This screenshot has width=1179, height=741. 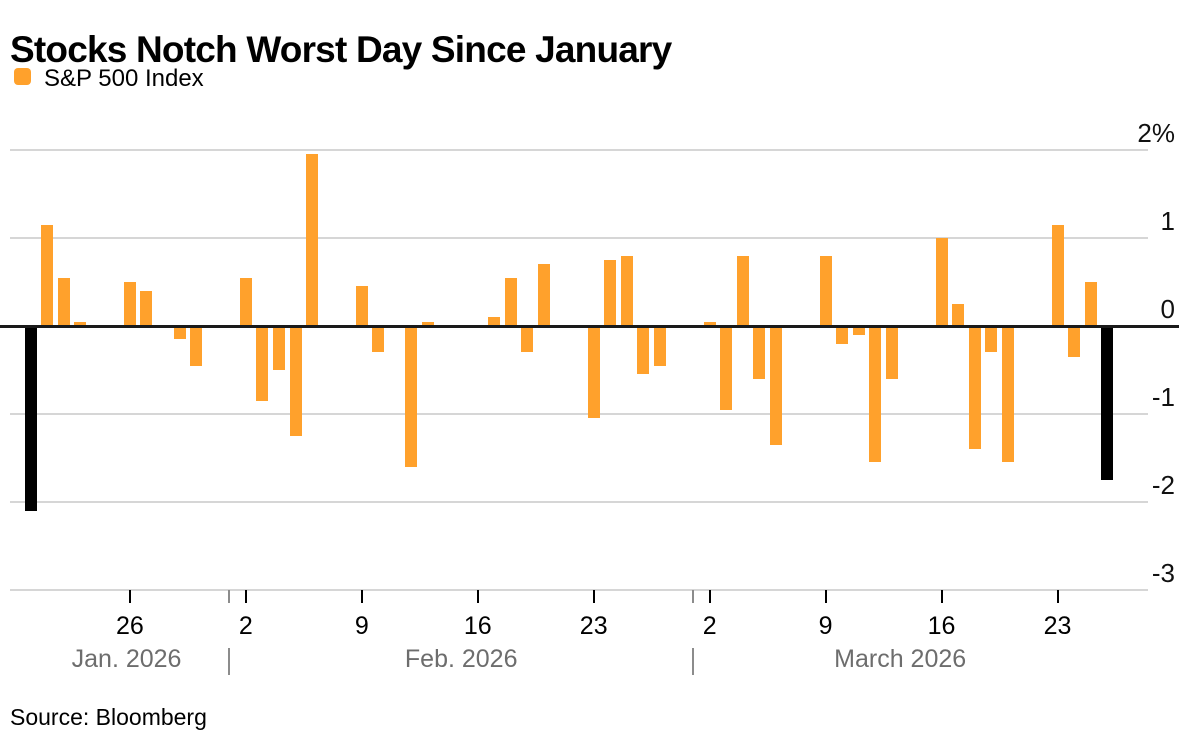 I want to click on chart-title: Stocks Notch Worst Day Since January, so click(x=341, y=49).